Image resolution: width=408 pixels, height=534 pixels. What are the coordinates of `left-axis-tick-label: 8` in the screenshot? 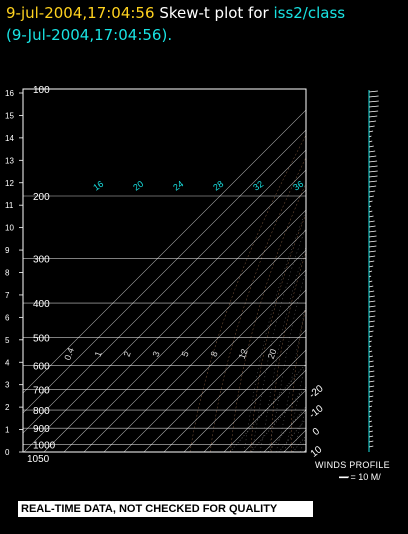 It's located at (7, 273).